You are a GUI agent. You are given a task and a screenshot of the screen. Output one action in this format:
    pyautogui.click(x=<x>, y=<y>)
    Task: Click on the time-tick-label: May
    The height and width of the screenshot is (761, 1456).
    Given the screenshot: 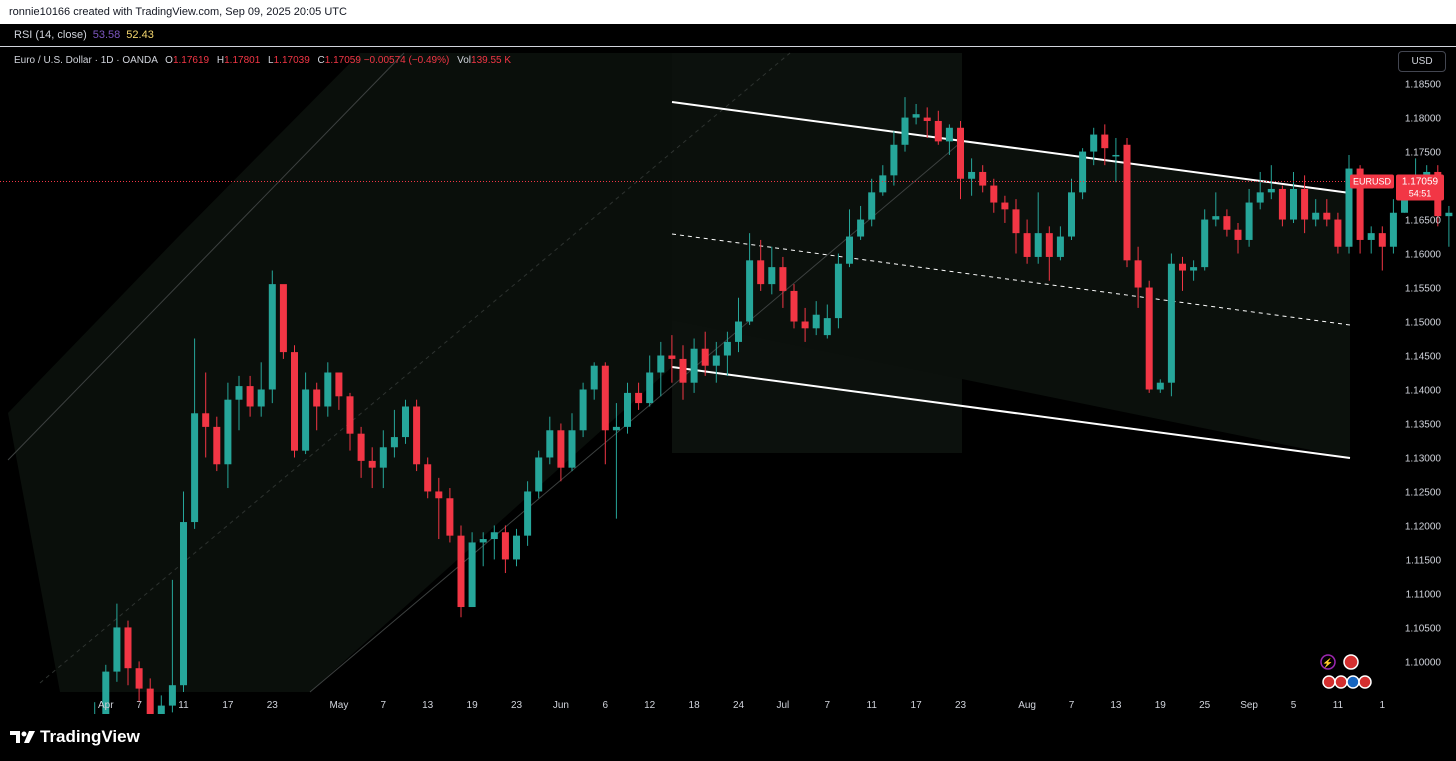 What is the action you would take?
    pyautogui.click(x=338, y=705)
    